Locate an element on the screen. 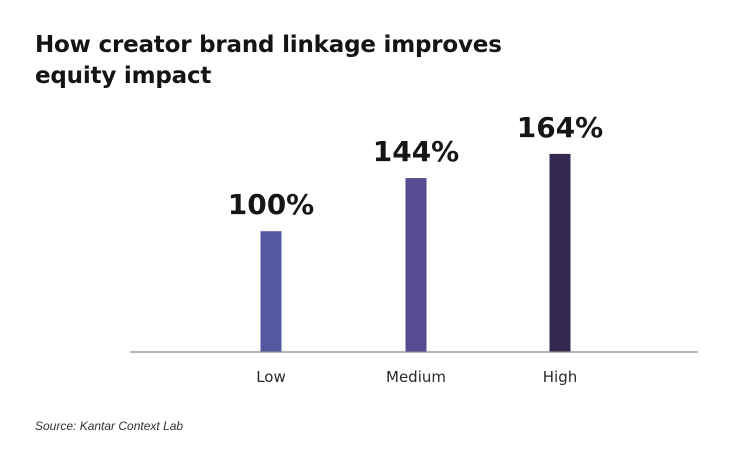  x-tick-label-low: Low is located at coordinates (271, 377).